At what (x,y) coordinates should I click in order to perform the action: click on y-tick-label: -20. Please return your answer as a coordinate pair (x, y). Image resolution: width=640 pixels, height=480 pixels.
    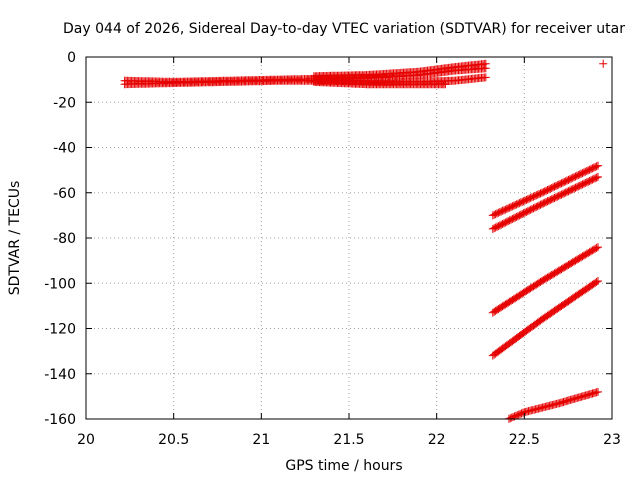
    Looking at the image, I should click on (64, 103).